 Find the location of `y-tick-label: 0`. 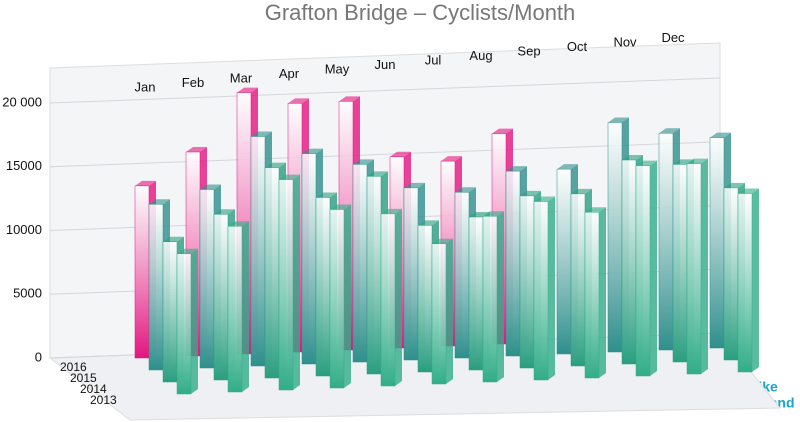

y-tick-label: 0 is located at coordinates (38, 356).